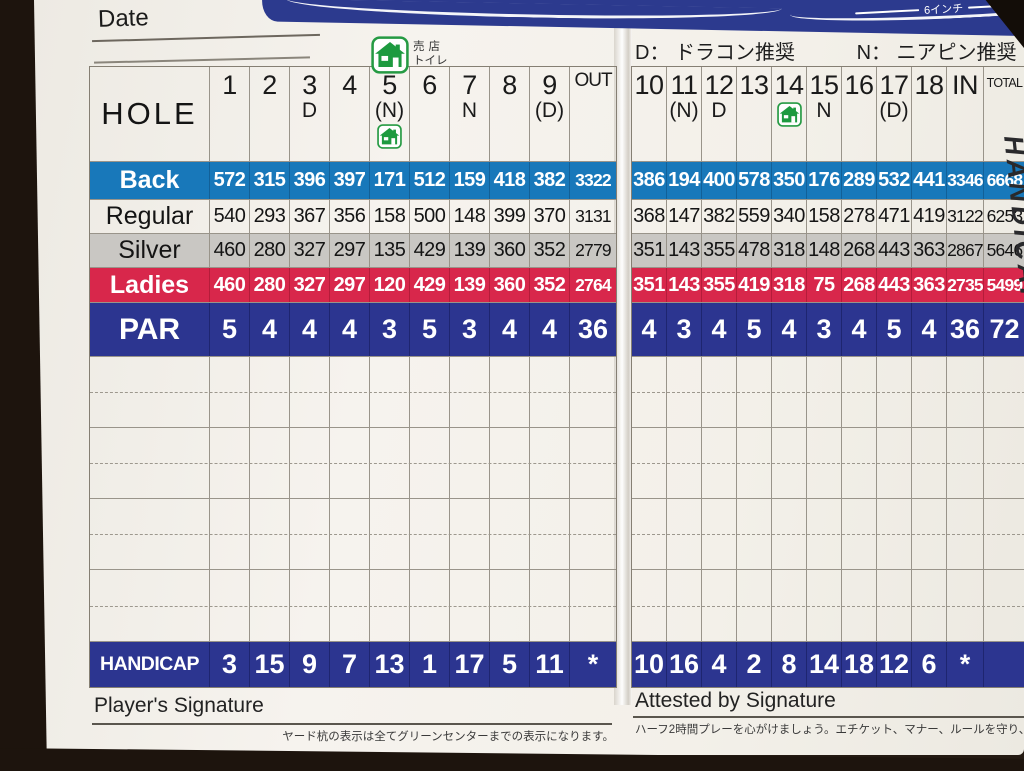  I want to click on handicap-value: 12, so click(894, 664).